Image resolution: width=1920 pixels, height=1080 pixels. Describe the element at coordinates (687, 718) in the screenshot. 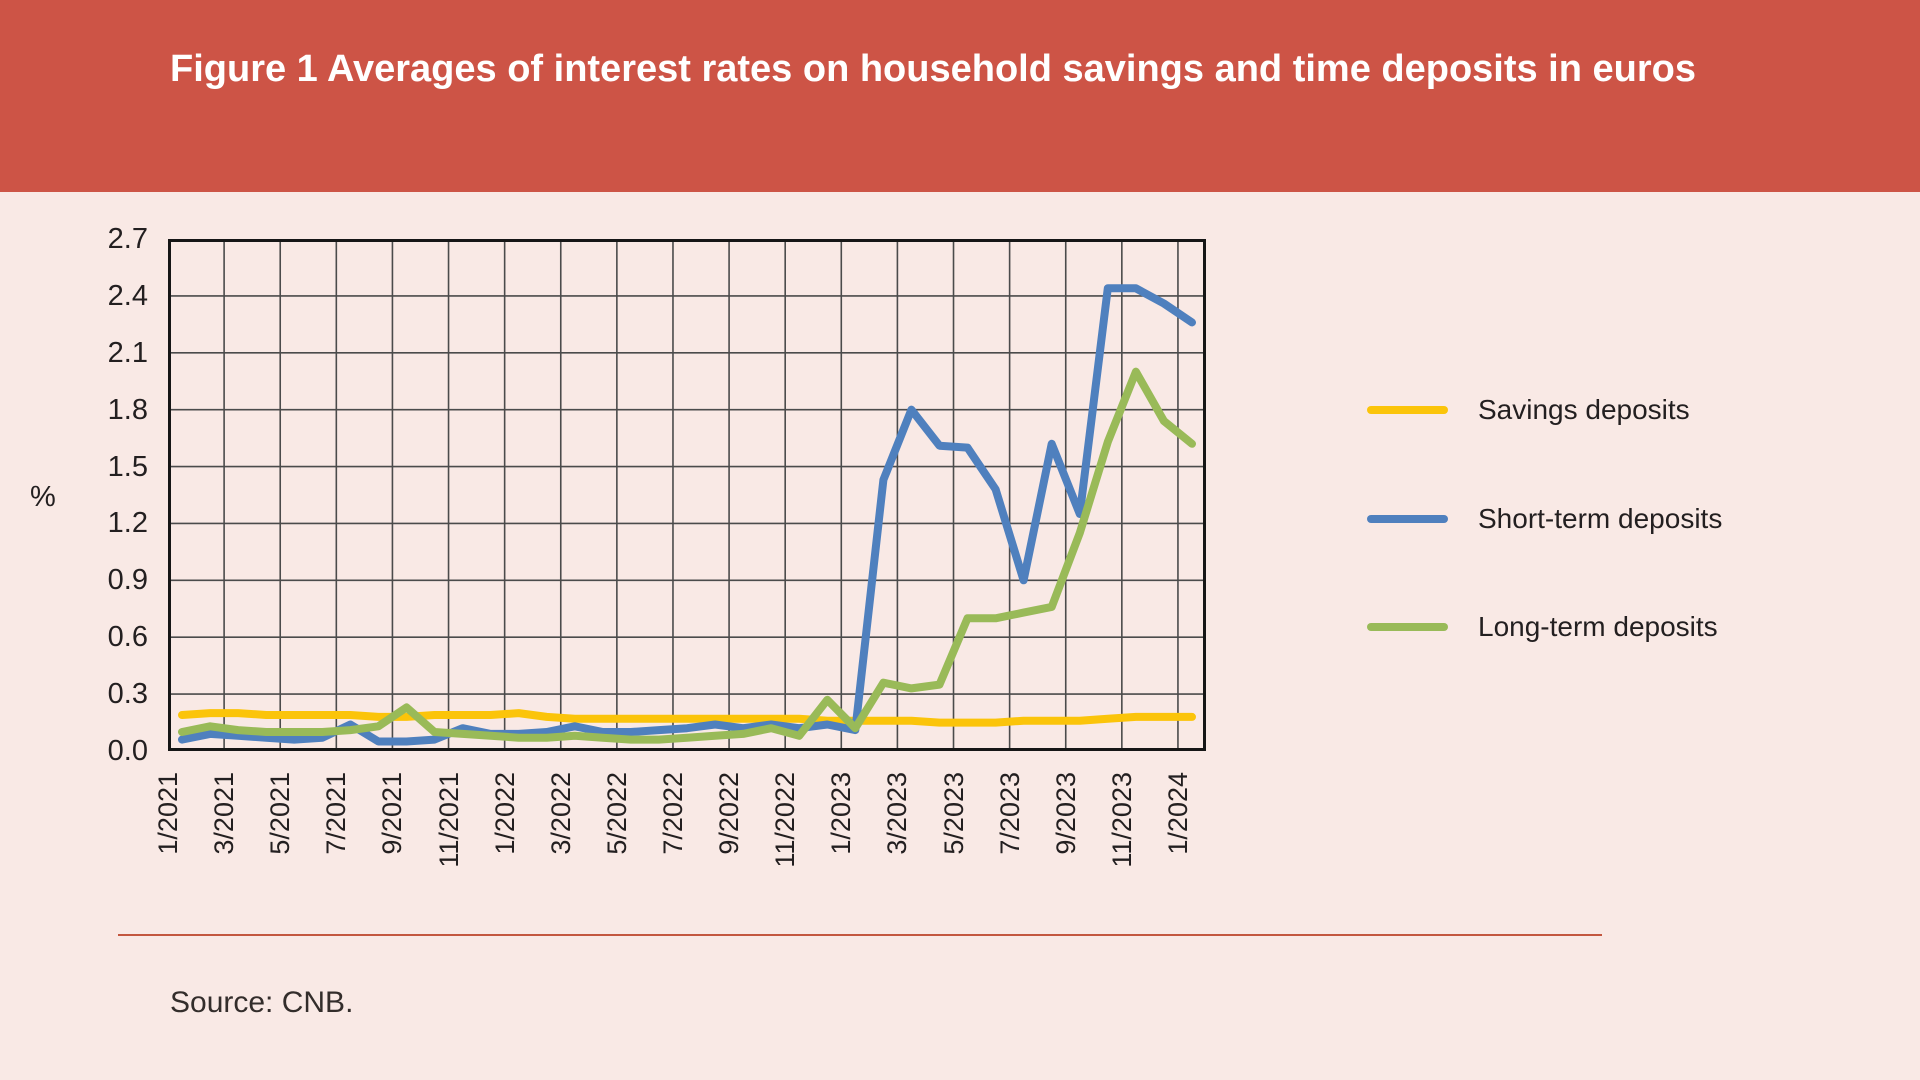

I see `series-line-savings-deposits` at that location.